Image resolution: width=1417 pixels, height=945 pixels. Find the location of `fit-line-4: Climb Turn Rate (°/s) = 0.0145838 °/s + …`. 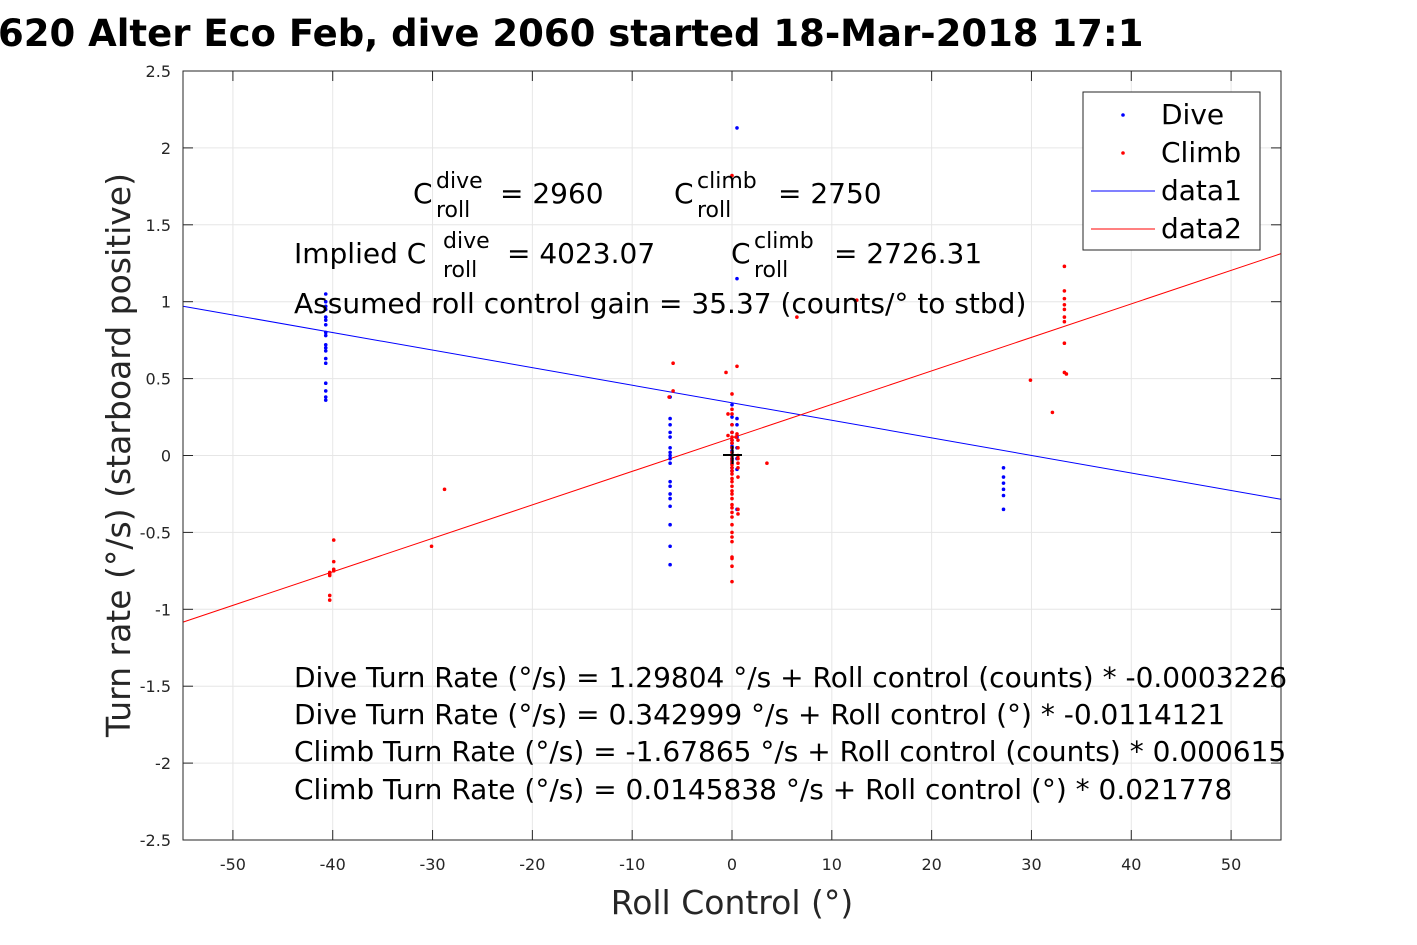

fit-line-4: Climb Turn Rate (°/s) = 0.0145838 °/s + … is located at coordinates (763, 789).